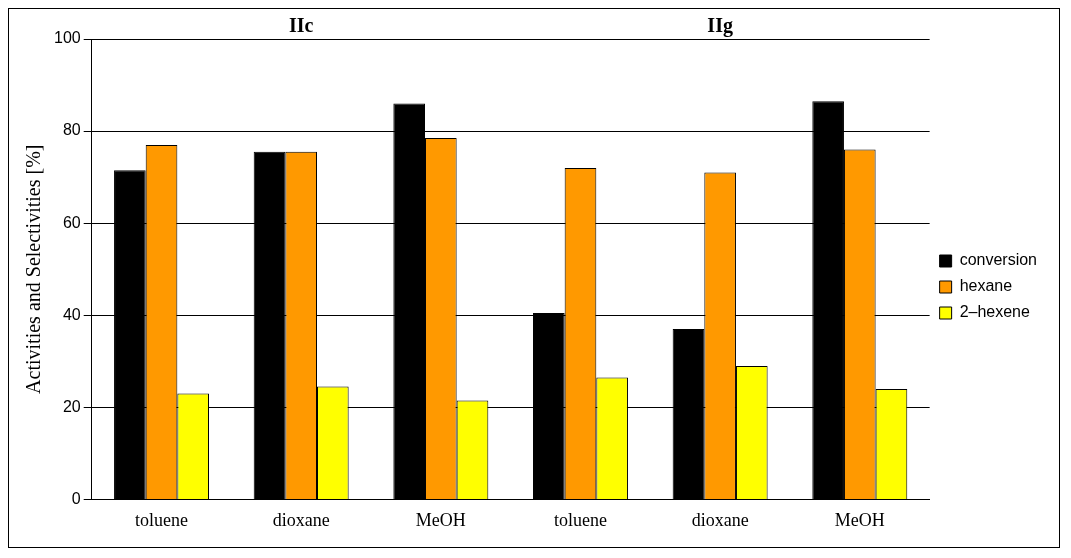 This screenshot has height=558, width=1071. I want to click on y-axis-title: Activities and Selectivities [%], so click(33, 269).